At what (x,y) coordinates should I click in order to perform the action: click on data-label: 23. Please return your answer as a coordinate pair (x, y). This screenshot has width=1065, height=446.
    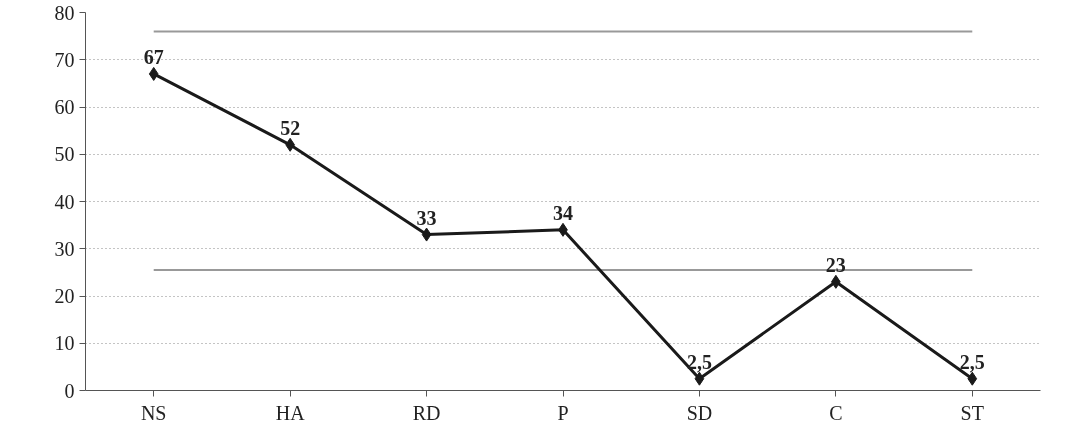
    Looking at the image, I should click on (835, 264).